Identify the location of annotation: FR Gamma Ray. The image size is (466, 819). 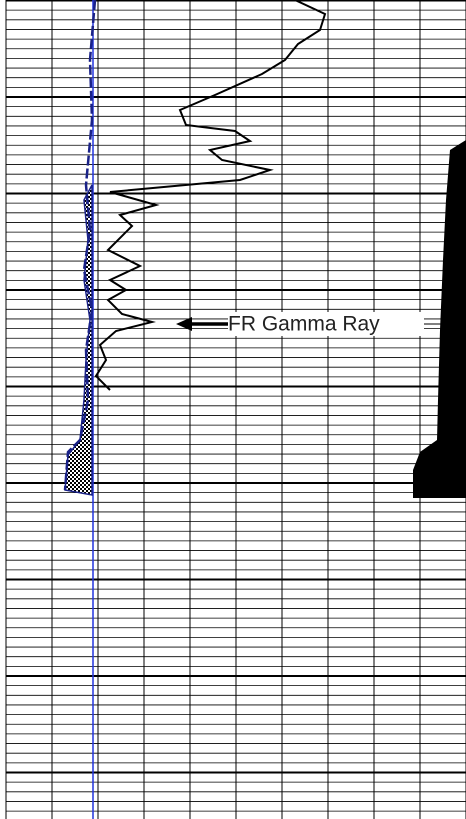
(304, 324).